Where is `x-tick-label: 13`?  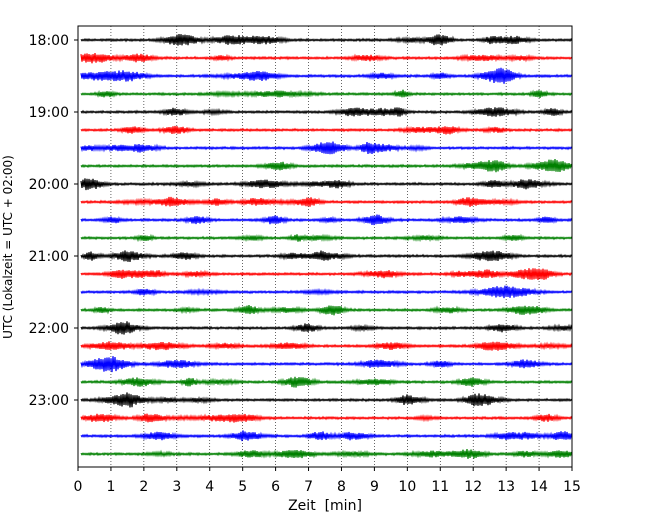 x-tick-label: 13 is located at coordinates (506, 487).